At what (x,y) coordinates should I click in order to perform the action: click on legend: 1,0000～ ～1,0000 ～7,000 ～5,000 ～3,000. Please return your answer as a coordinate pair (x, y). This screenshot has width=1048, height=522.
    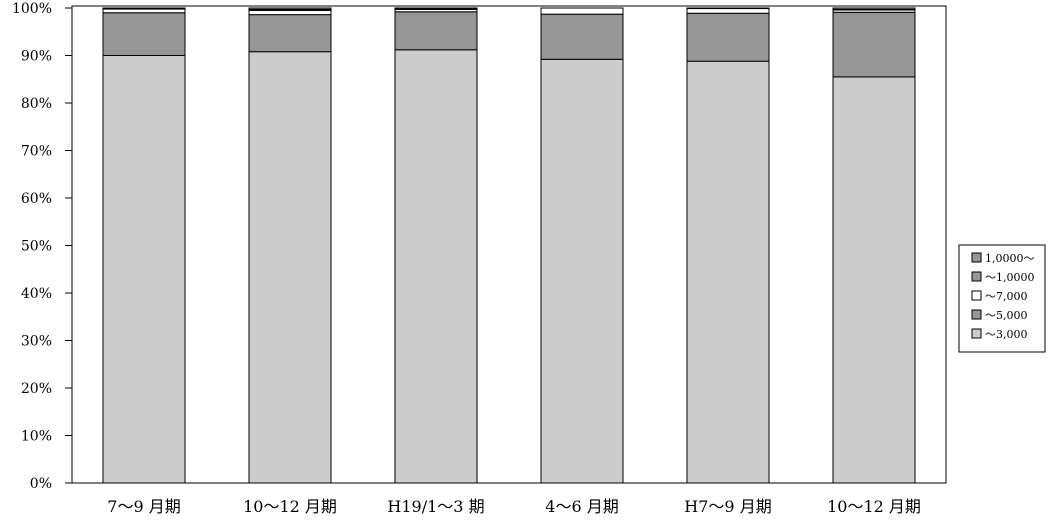
    Looking at the image, I should click on (1002, 298).